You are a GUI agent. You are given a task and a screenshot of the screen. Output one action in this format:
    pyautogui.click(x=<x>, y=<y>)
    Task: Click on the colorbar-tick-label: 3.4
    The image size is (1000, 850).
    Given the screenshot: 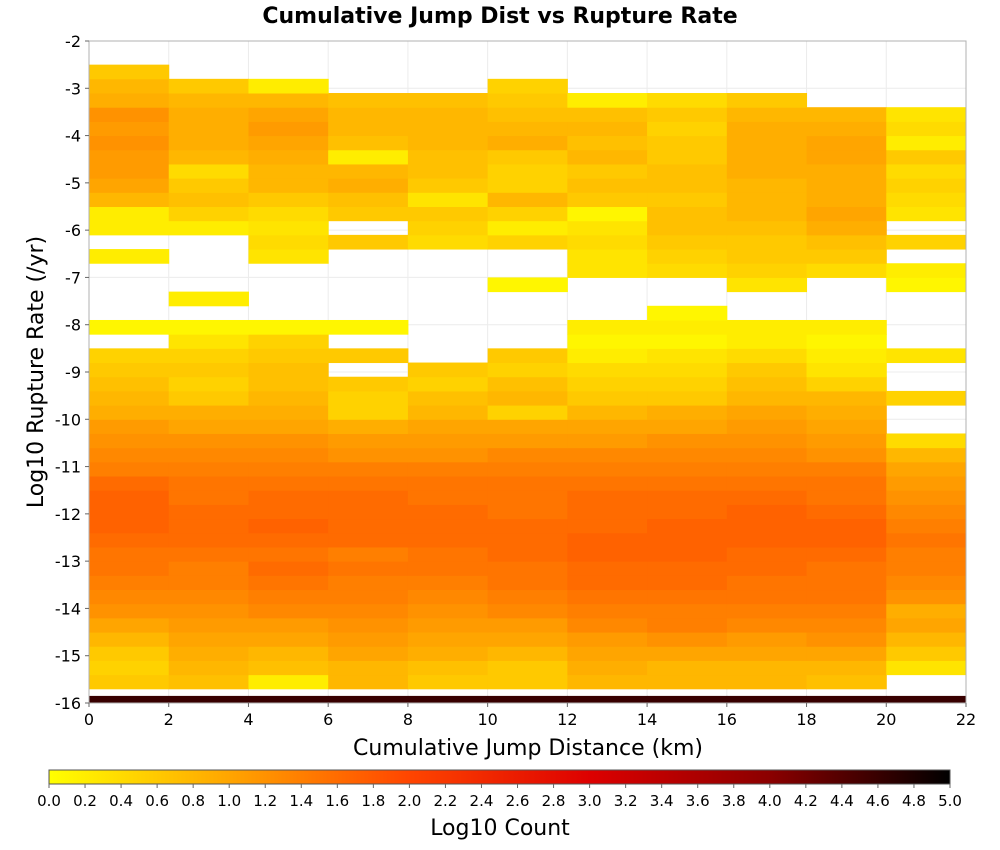 What is the action you would take?
    pyautogui.click(x=662, y=801)
    